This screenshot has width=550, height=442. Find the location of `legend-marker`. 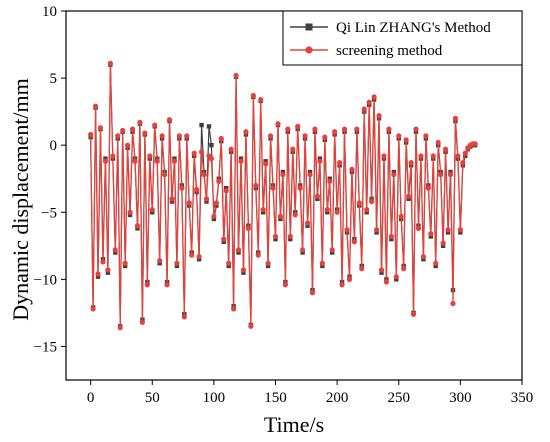

legend-marker is located at coordinates (309, 50).